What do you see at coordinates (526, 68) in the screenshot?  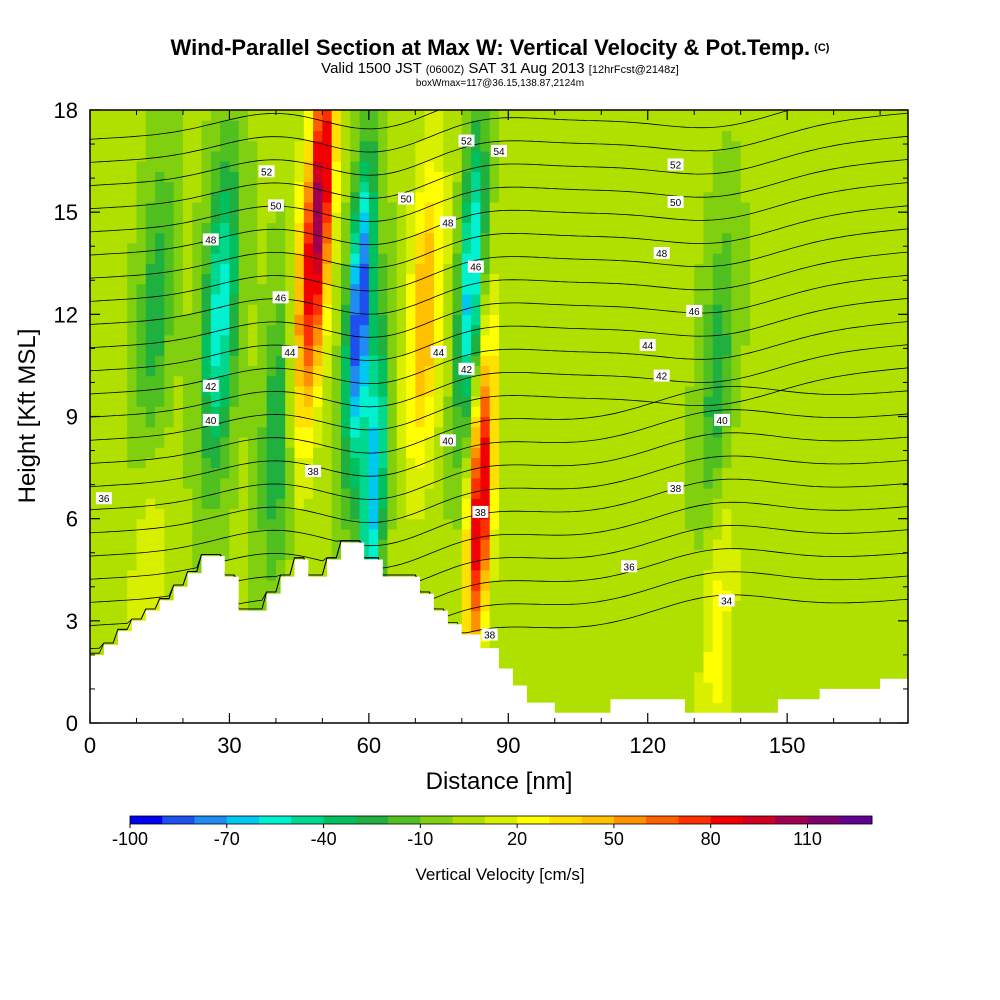 I see `valid-date: SAT 31 Aug 2013` at bounding box center [526, 68].